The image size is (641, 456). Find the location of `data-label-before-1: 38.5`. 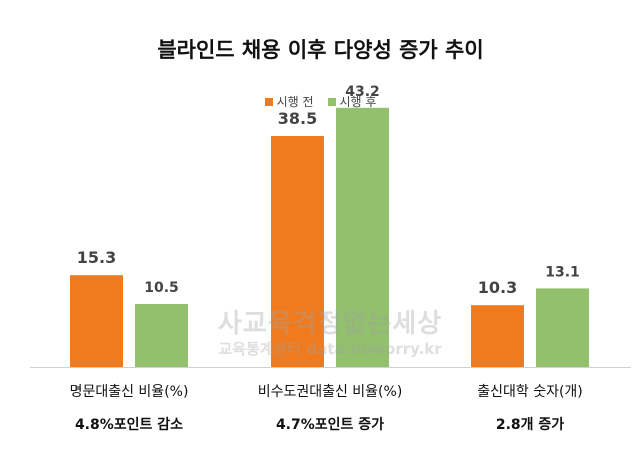

data-label-before-1: 38.5 is located at coordinates (297, 118).